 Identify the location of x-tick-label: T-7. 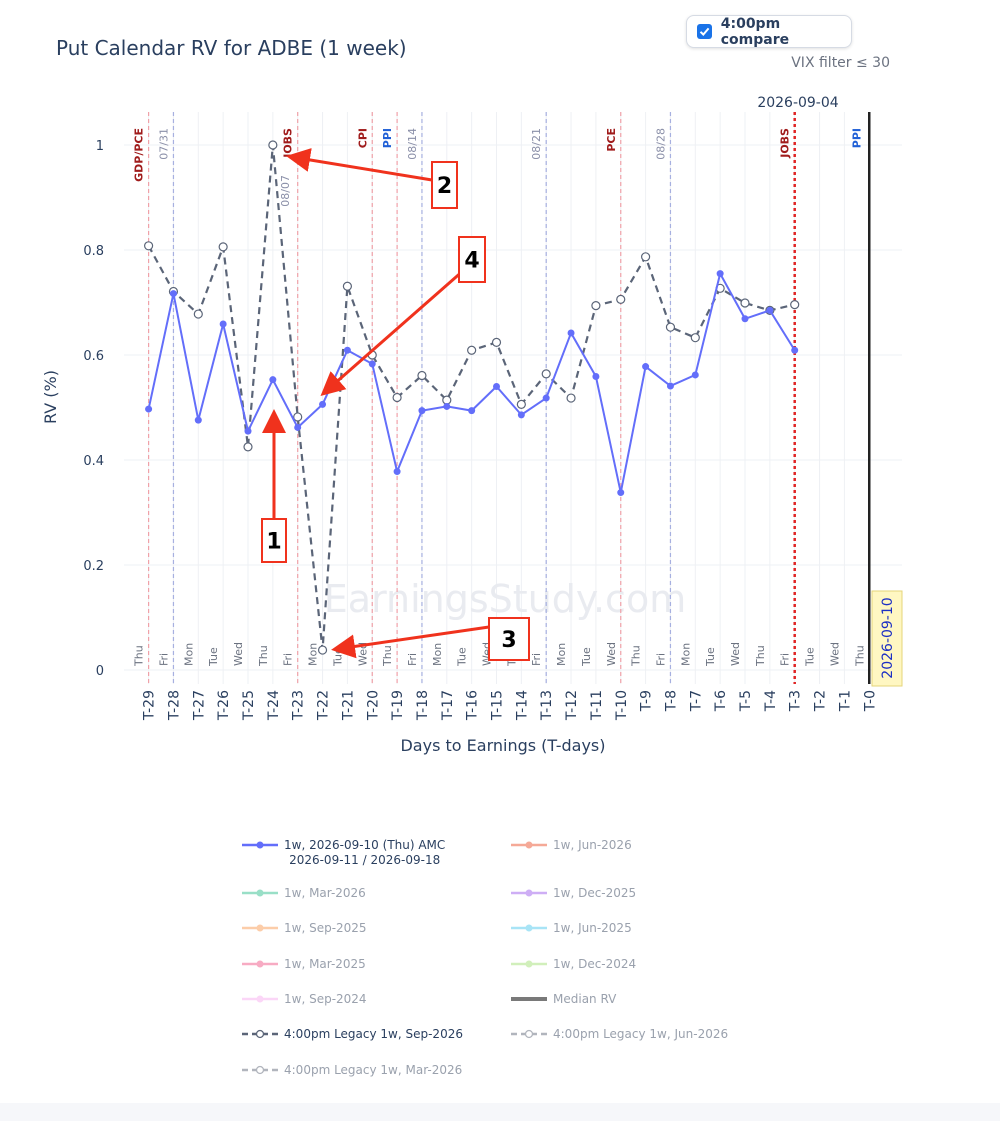
(696, 701).